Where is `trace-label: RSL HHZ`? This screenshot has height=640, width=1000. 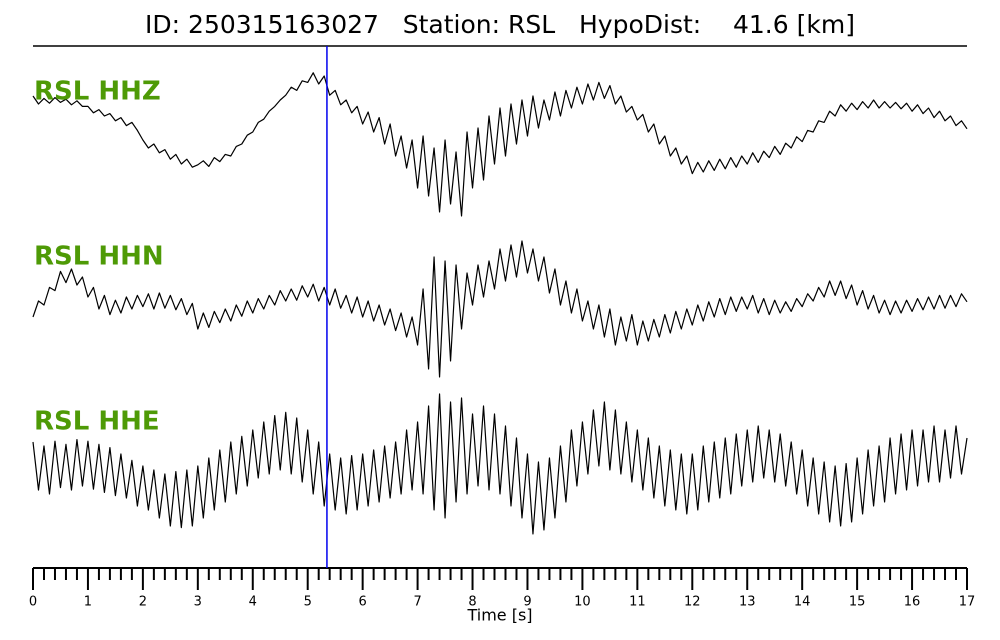 trace-label: RSL HHZ is located at coordinates (97, 92).